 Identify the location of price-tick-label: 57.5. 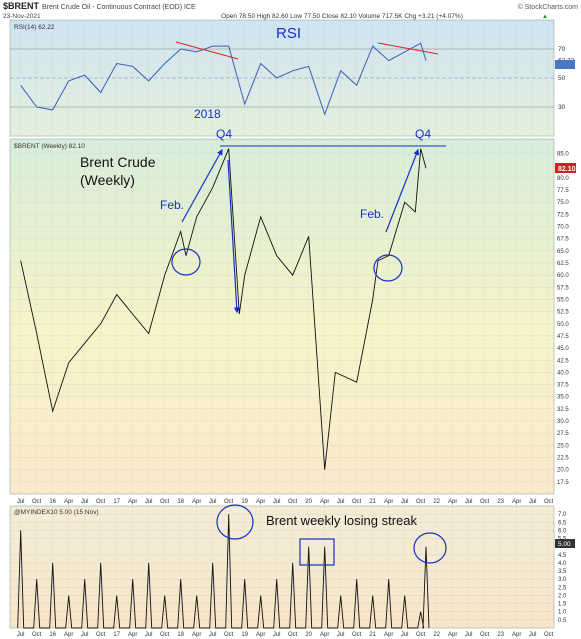
(563, 288).